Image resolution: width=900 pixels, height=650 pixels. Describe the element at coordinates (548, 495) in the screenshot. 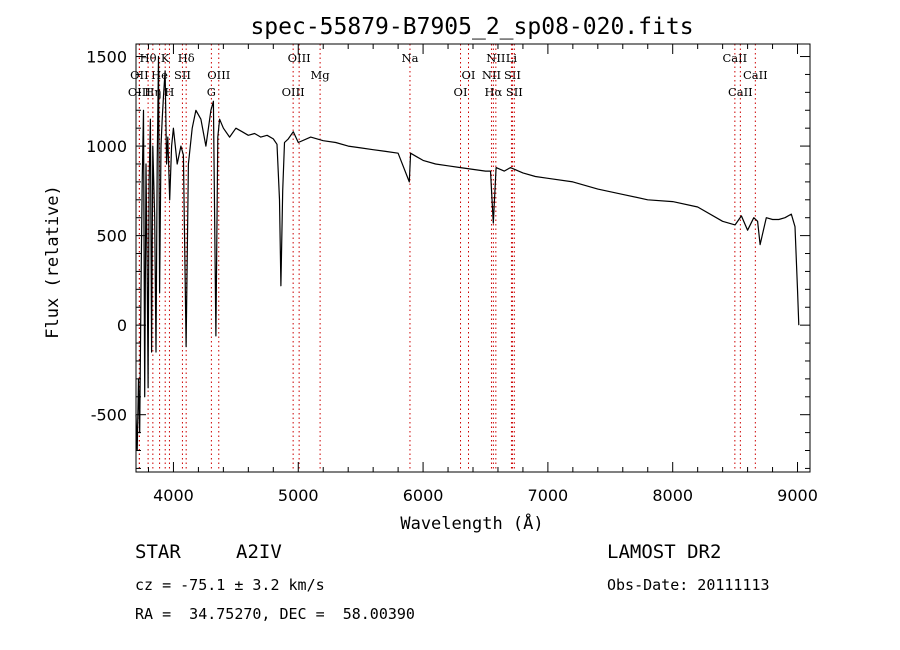

I see `x-tick-label: 7000` at that location.